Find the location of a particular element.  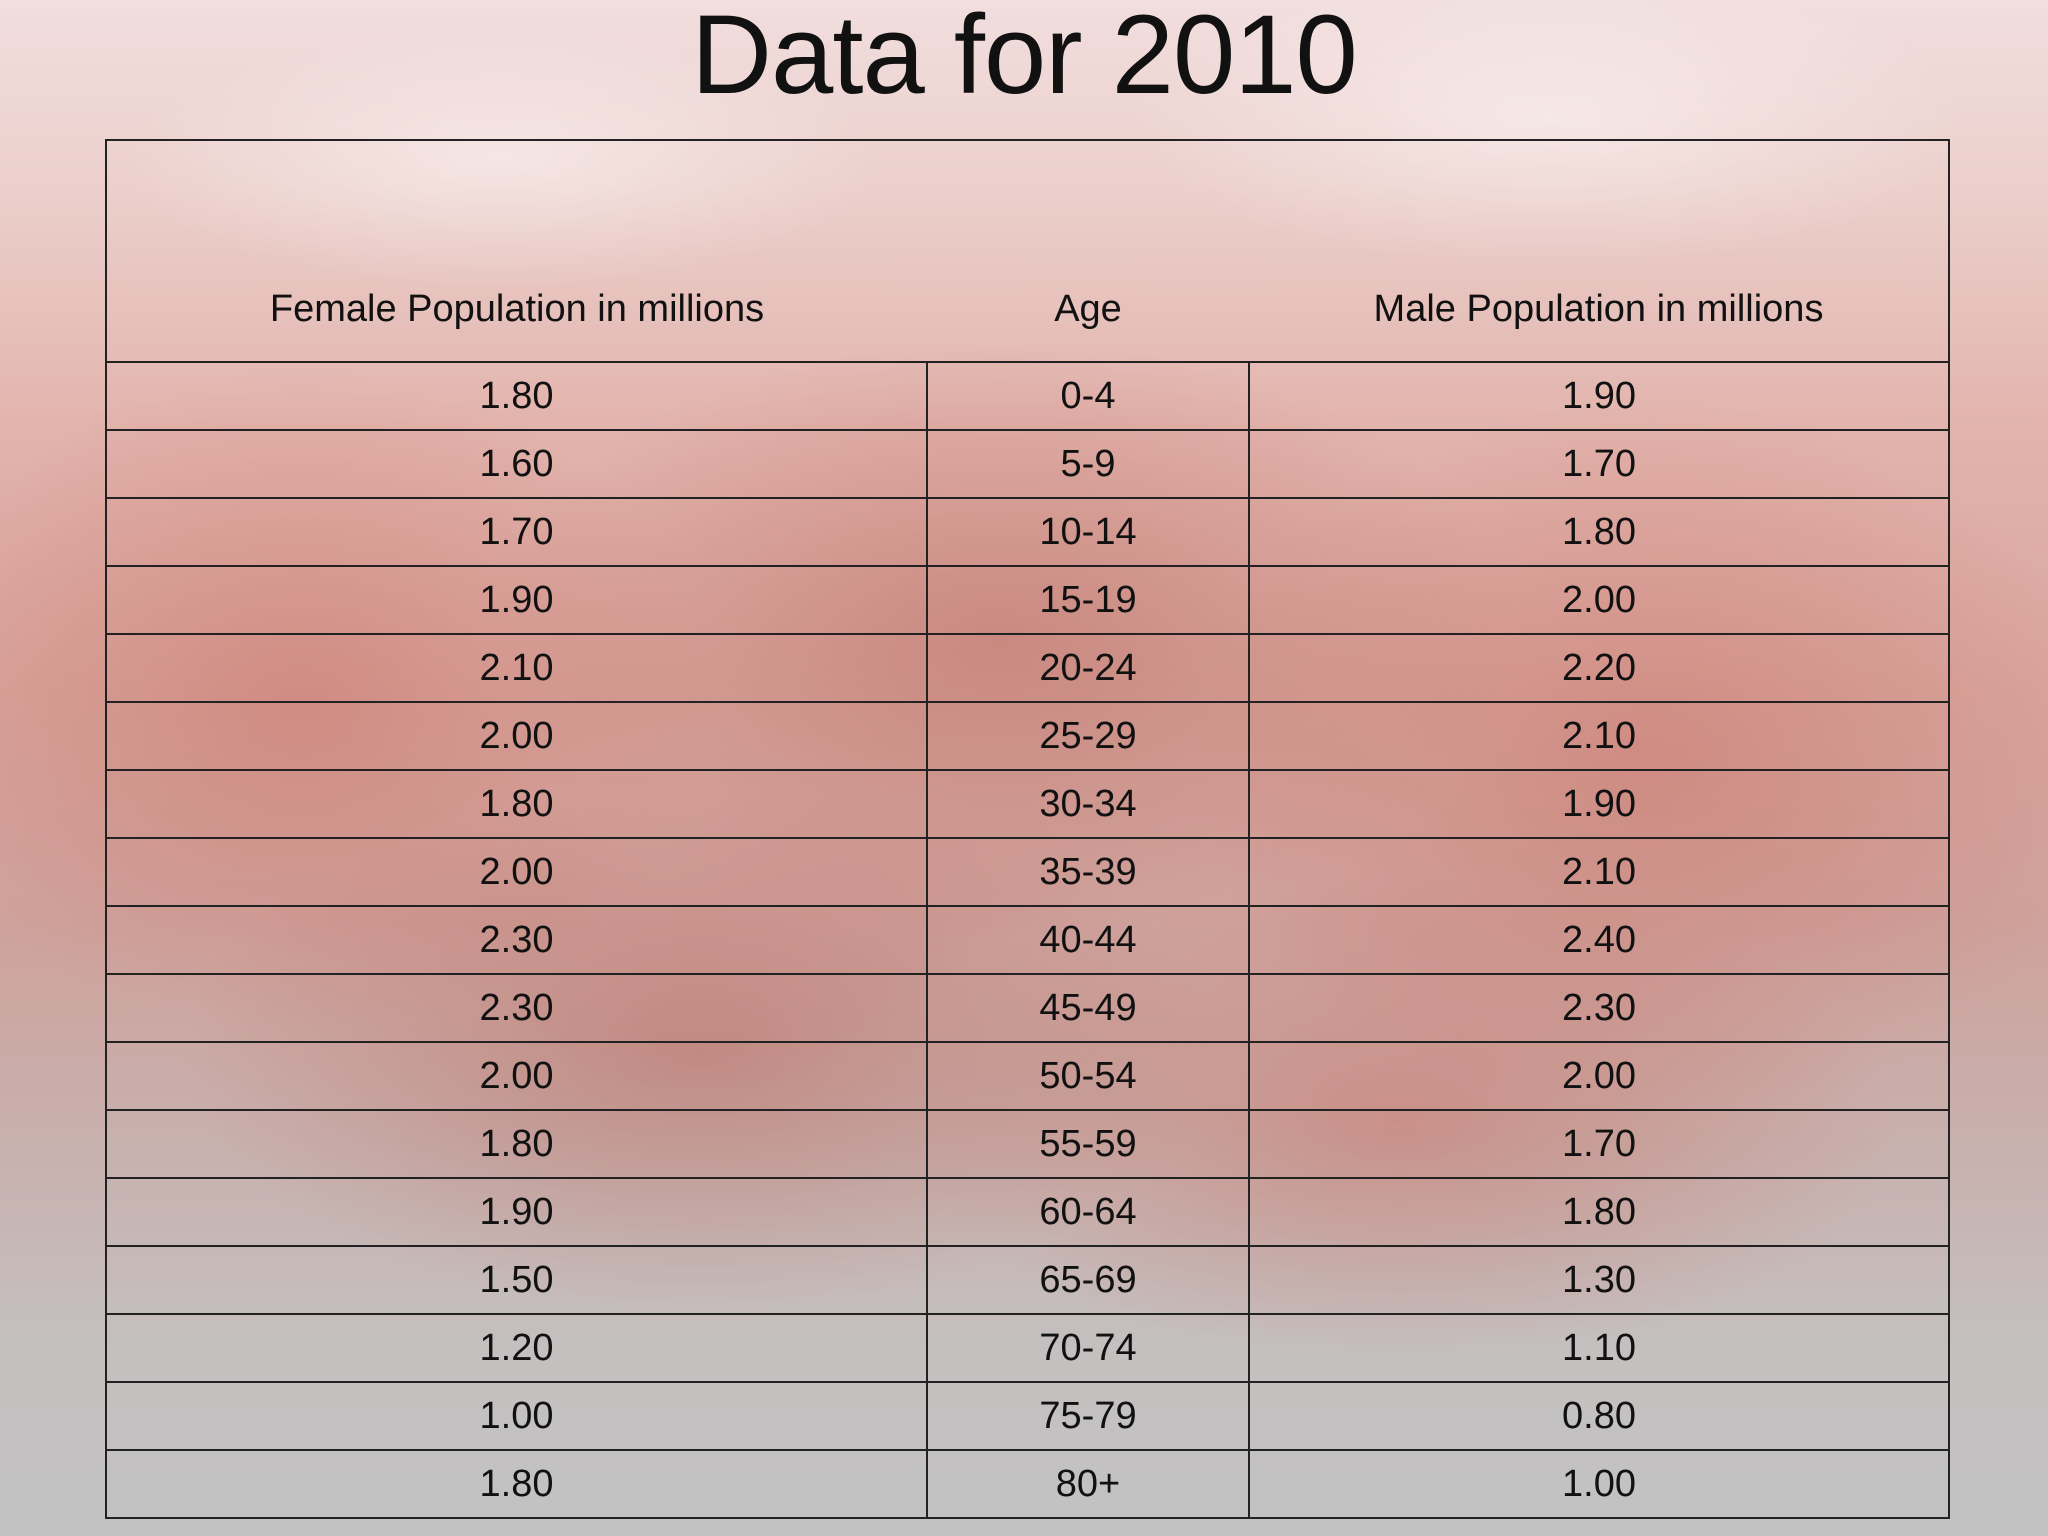

male-value-cell: 2.20 is located at coordinates (1599, 668).